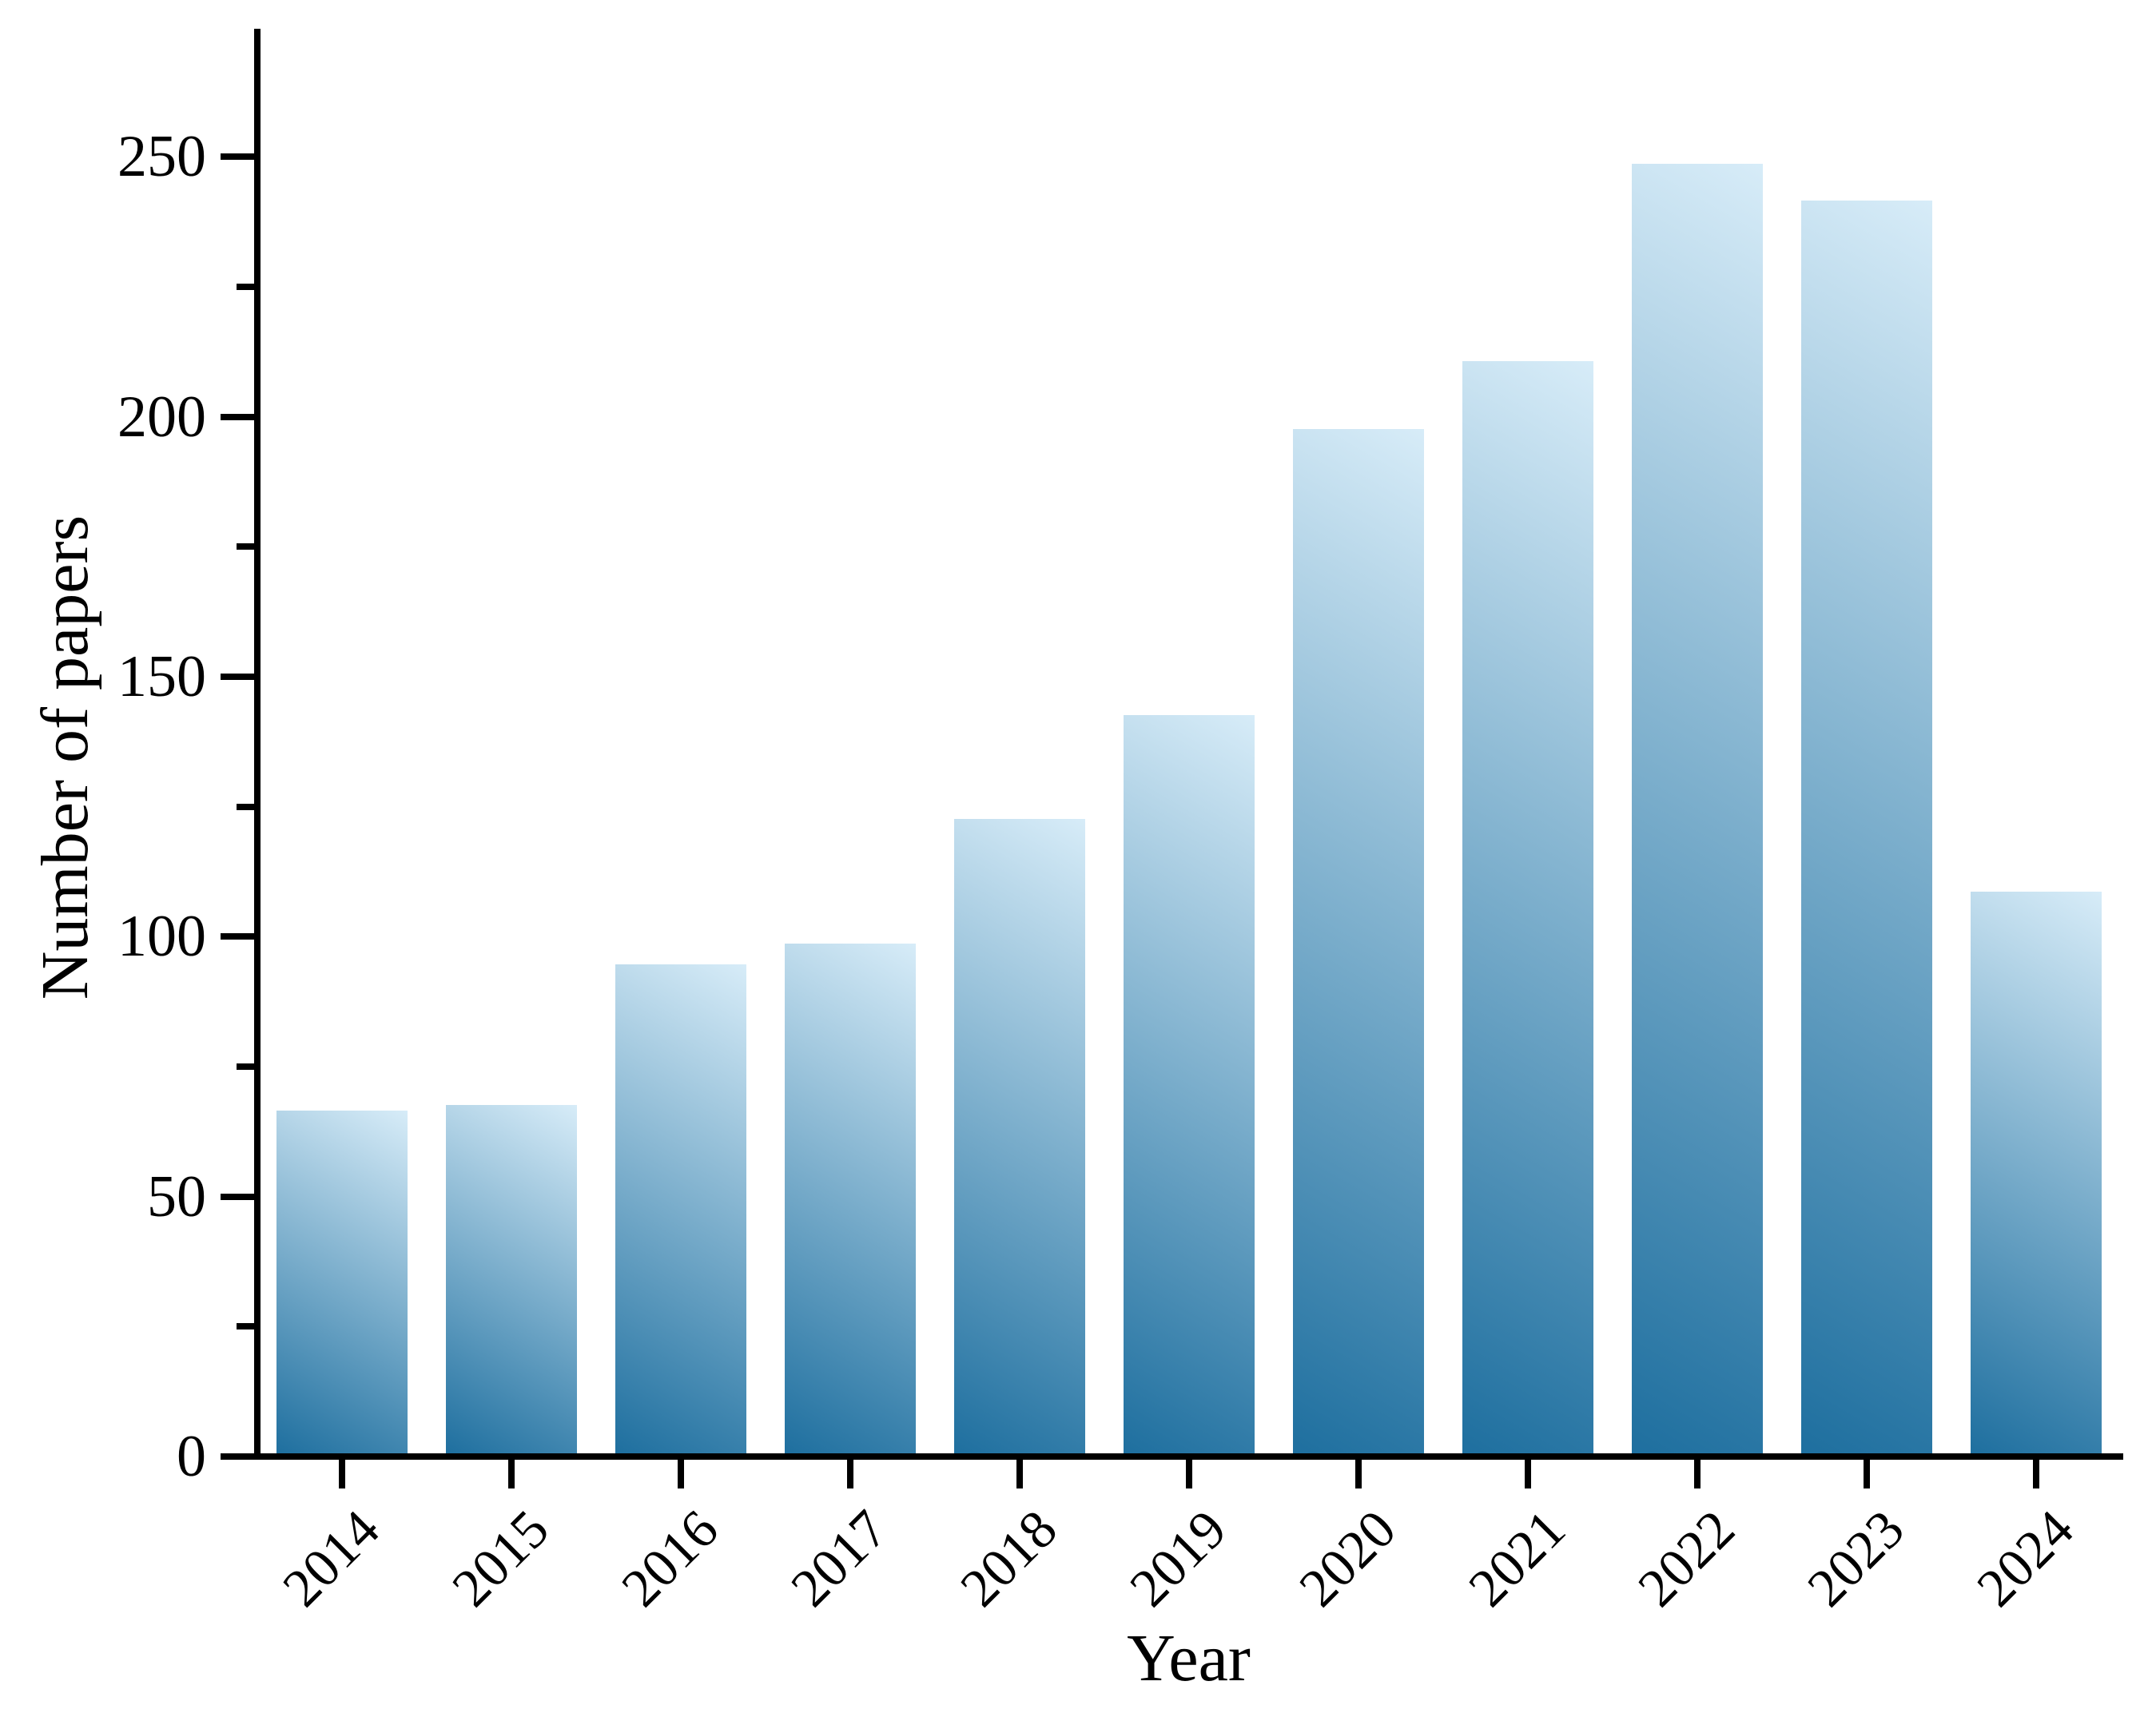  What do you see at coordinates (500, 1559) in the screenshot?
I see `x-tick-label-2015: 2015` at bounding box center [500, 1559].